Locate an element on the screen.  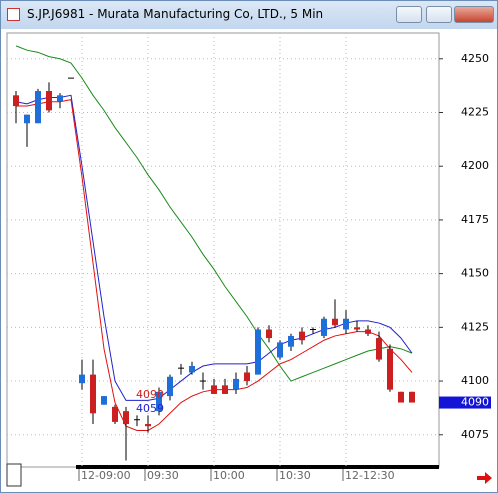
last-price-label: 4090 is located at coordinates (475, 402).